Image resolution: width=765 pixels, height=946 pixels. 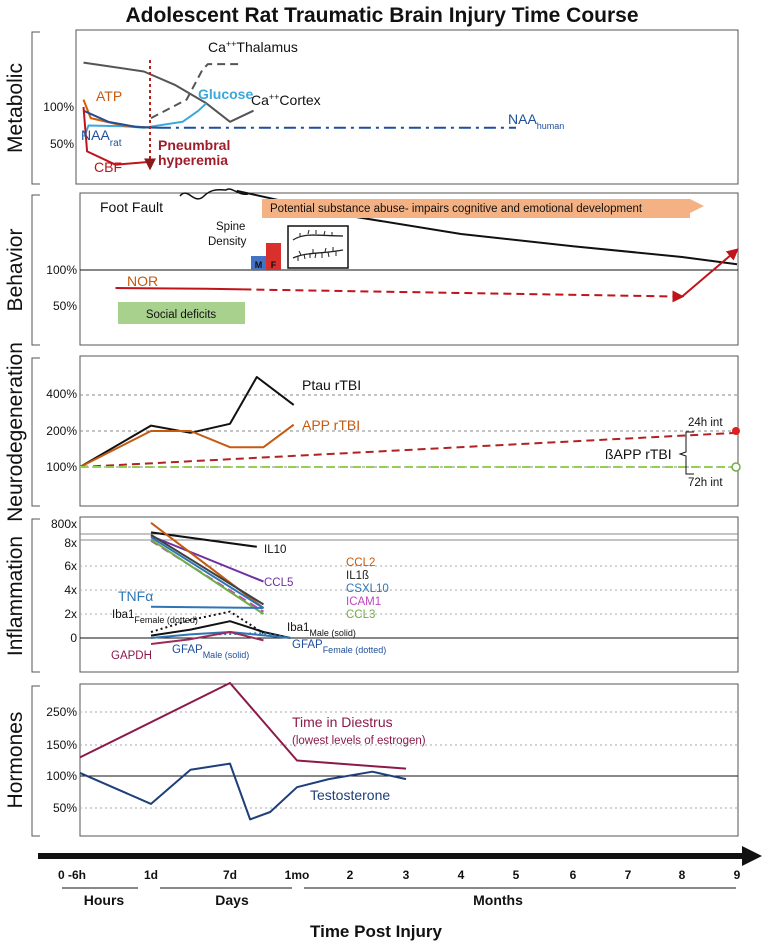 I want to click on label-gapdh: GAPDH, so click(x=131, y=656).